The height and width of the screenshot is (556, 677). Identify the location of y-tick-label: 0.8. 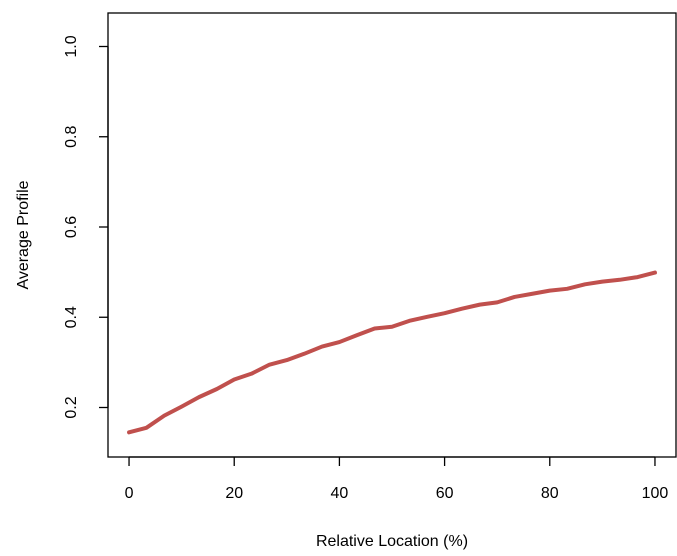
(71, 137).